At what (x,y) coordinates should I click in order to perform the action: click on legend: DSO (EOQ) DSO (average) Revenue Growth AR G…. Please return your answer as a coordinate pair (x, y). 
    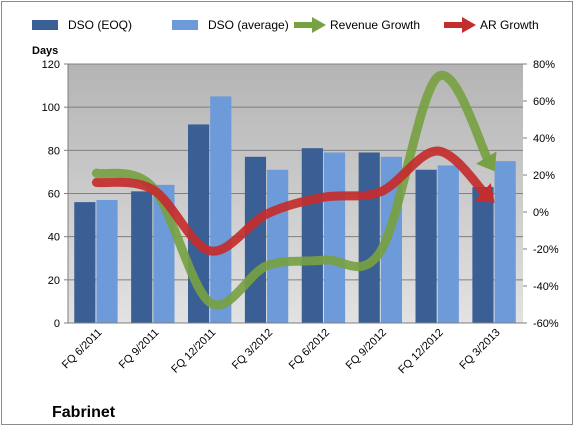
    Looking at the image, I should click on (285, 25).